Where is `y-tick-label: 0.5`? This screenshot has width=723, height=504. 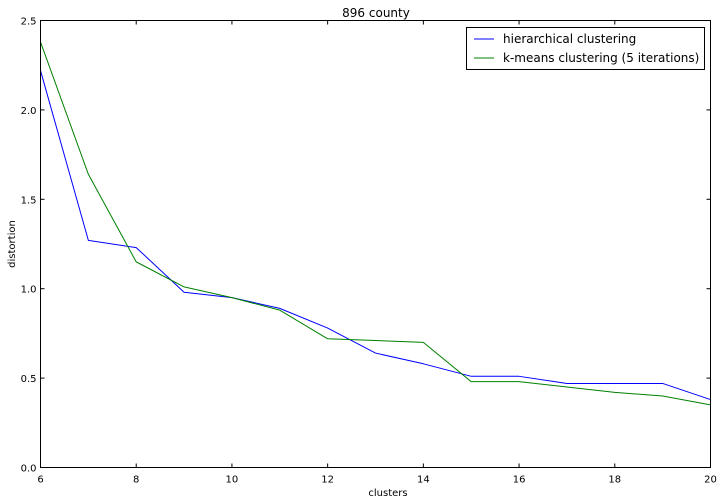 y-tick-label: 0.5 is located at coordinates (29, 379).